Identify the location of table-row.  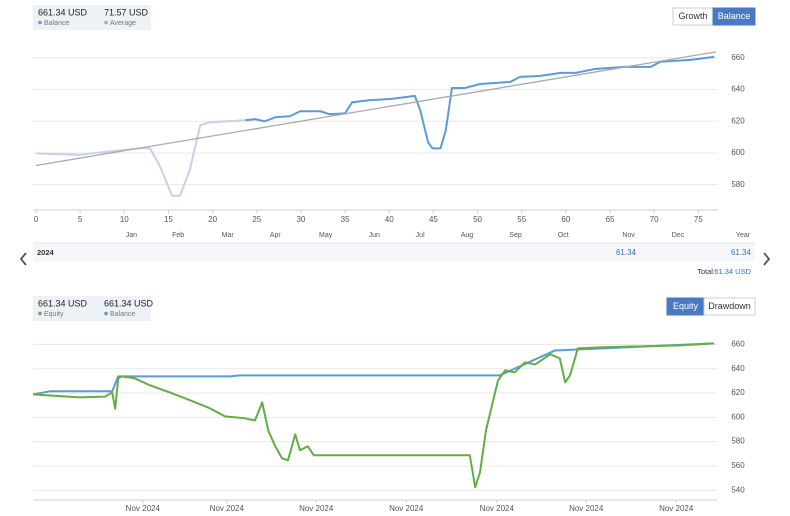
(394, 252).